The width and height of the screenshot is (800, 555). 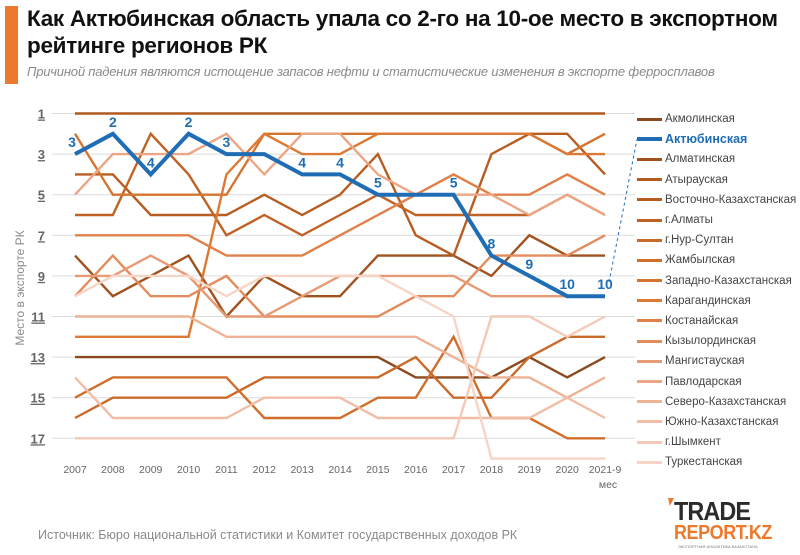 I want to click on legend-item: г.Шымкент, so click(x=716, y=442).